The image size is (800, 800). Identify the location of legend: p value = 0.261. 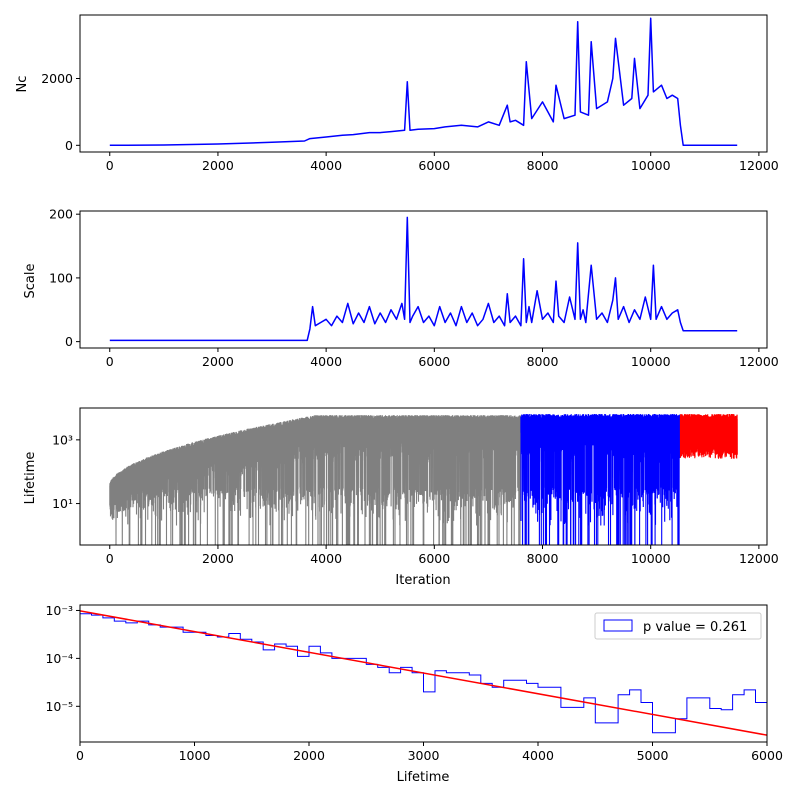
(678, 626).